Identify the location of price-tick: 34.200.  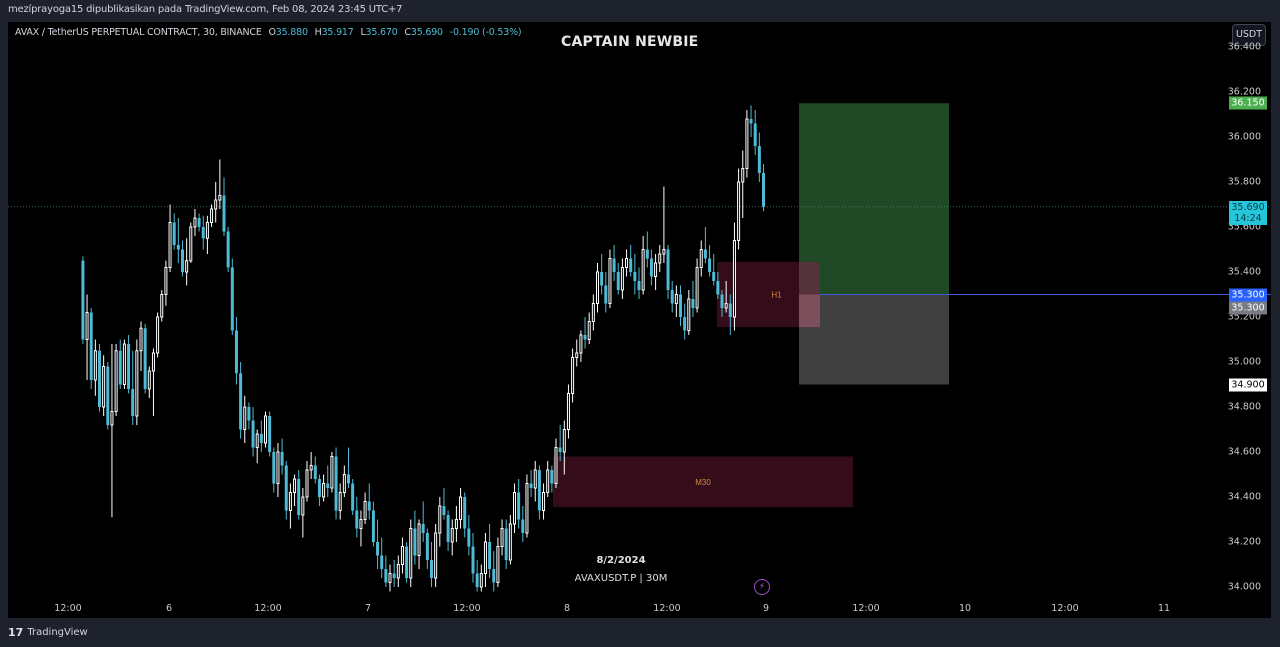
(1244, 542).